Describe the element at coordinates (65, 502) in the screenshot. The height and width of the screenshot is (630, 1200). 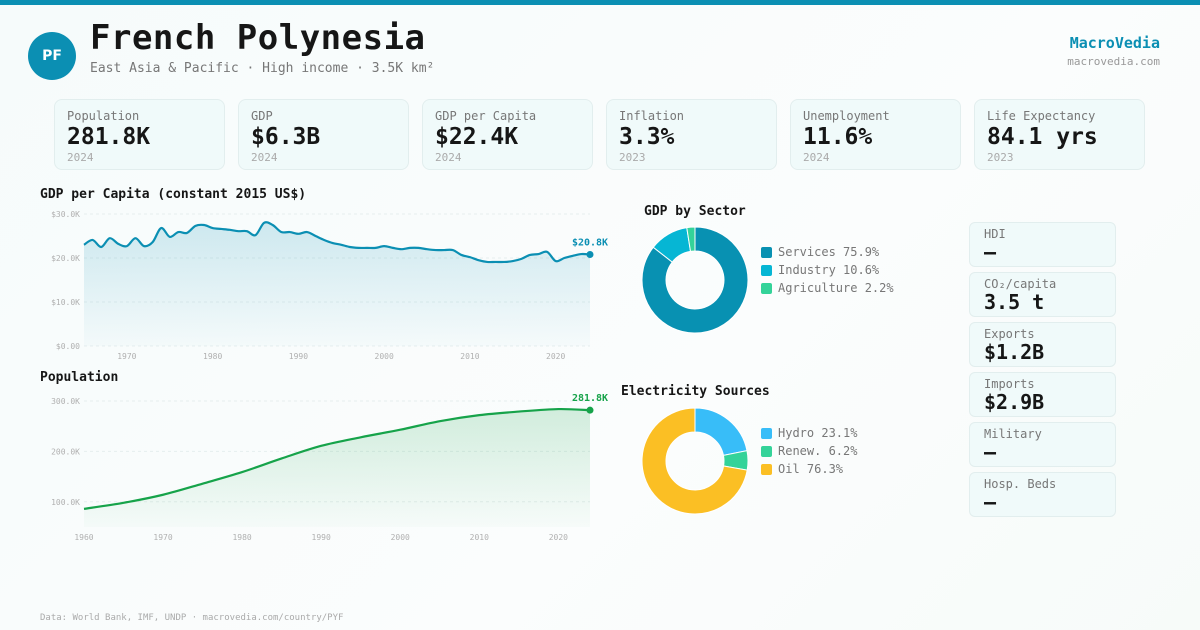
I see `y-tick-label: 100.0K` at that location.